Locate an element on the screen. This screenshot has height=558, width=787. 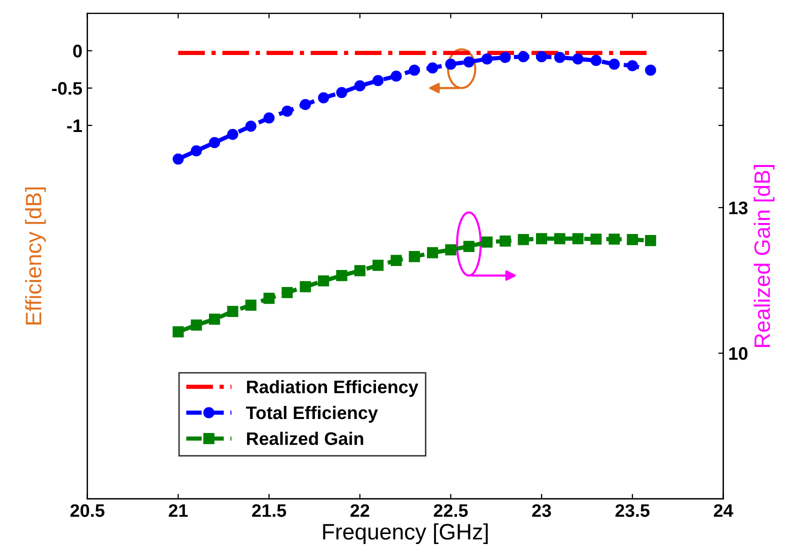
legend-label: Realized Gain is located at coordinates (305, 439).